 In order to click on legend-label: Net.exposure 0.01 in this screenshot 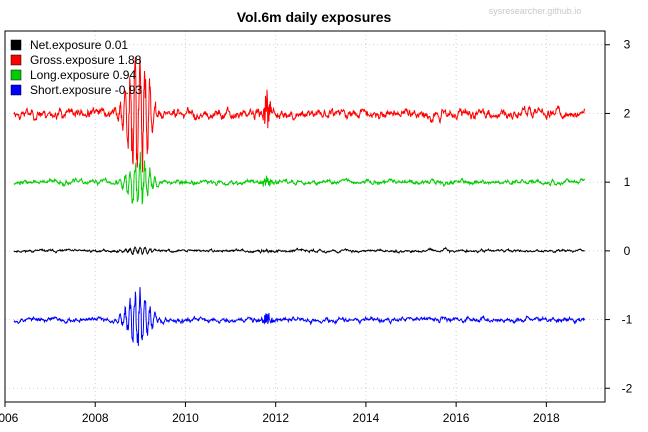, I will do `click(79, 45)`.